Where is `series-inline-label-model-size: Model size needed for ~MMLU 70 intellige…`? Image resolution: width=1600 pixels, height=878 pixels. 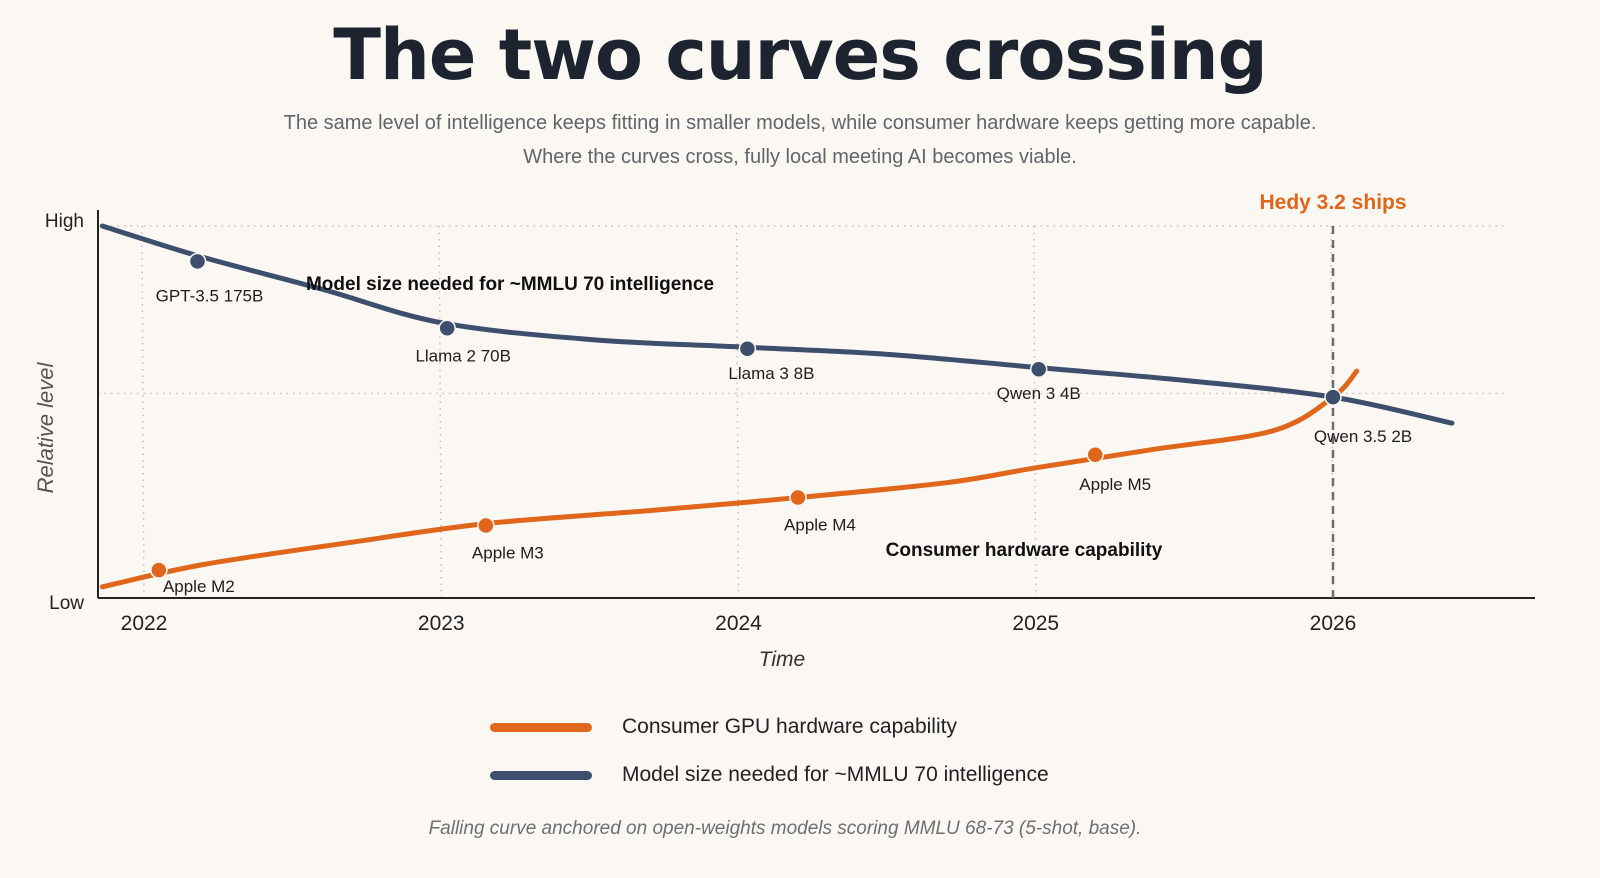
series-inline-label-model-size: Model size needed for ~MMLU 70 intellige… is located at coordinates (510, 284).